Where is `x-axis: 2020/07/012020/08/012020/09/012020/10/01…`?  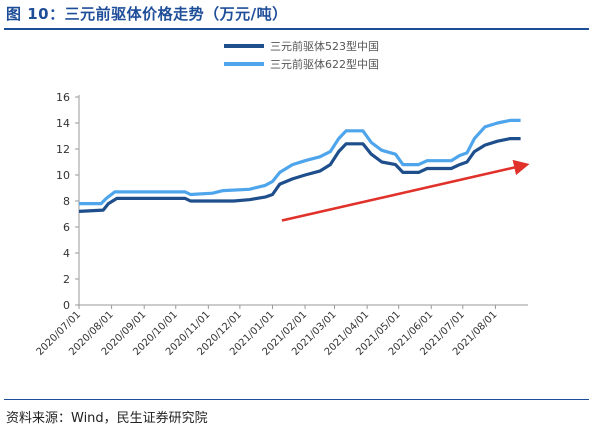
x-axis: 2020/07/012020/08/012020/09/012020/10/01… is located at coordinates (281, 331).